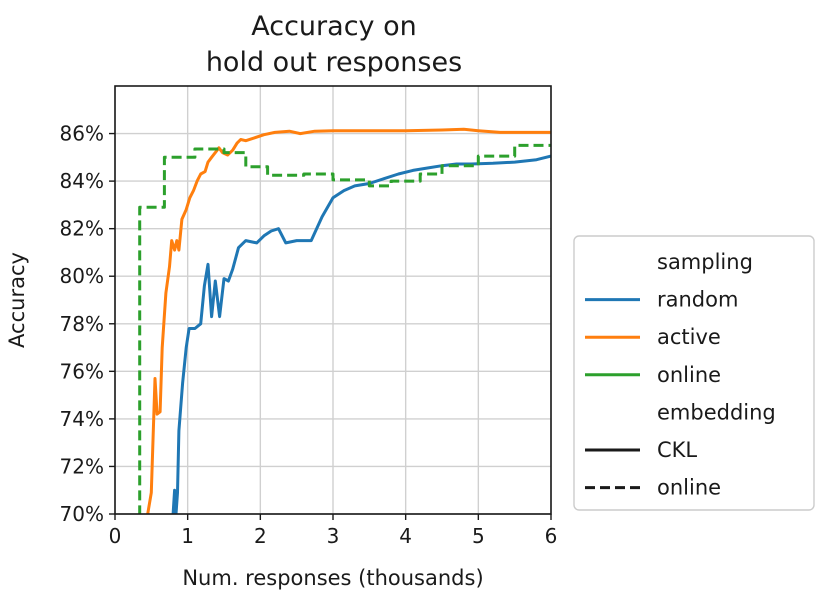  I want to click on y-tick-label: 80%, so click(82, 276).